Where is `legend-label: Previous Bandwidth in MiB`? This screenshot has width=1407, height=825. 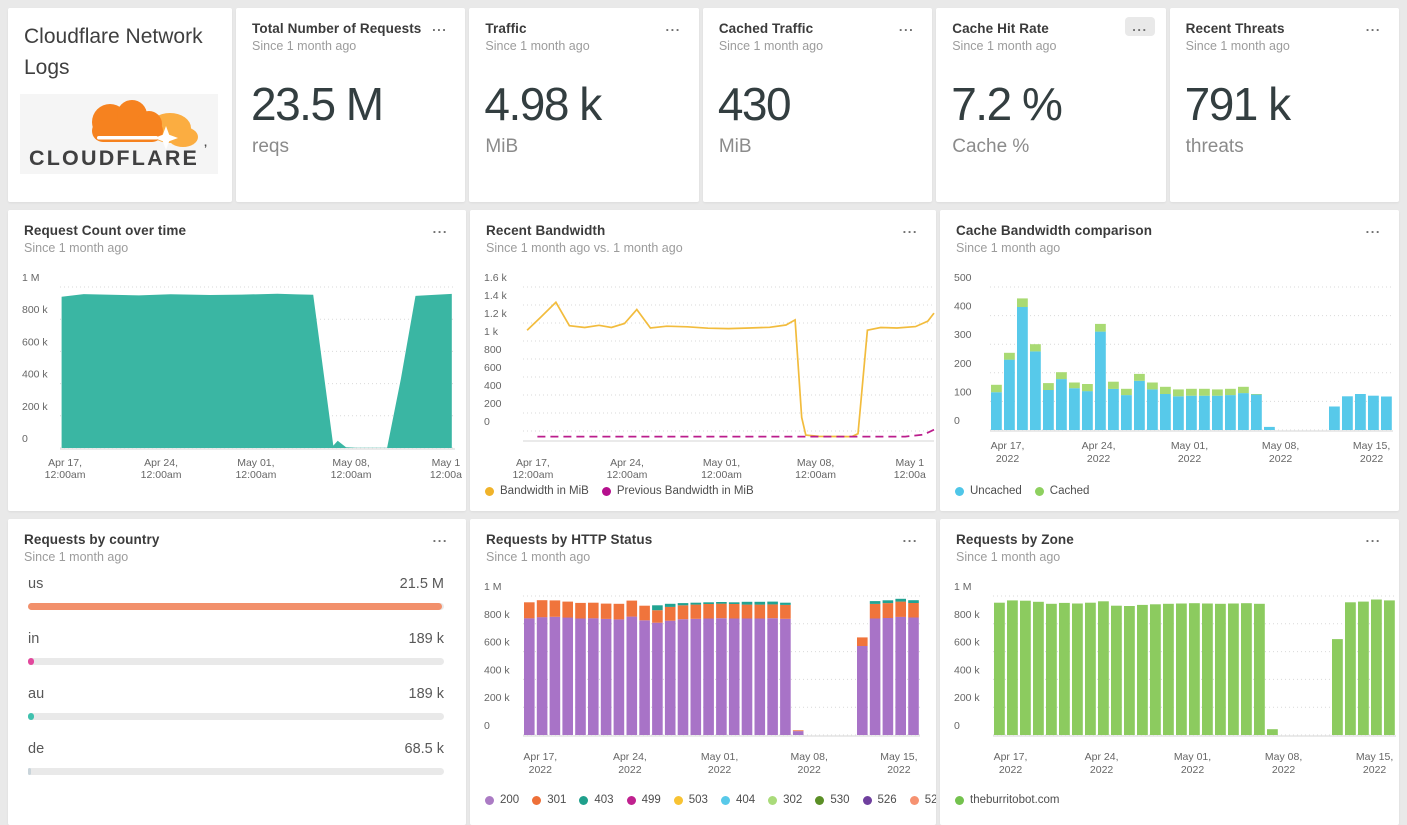
legend-label: Previous Bandwidth in MiB is located at coordinates (685, 491).